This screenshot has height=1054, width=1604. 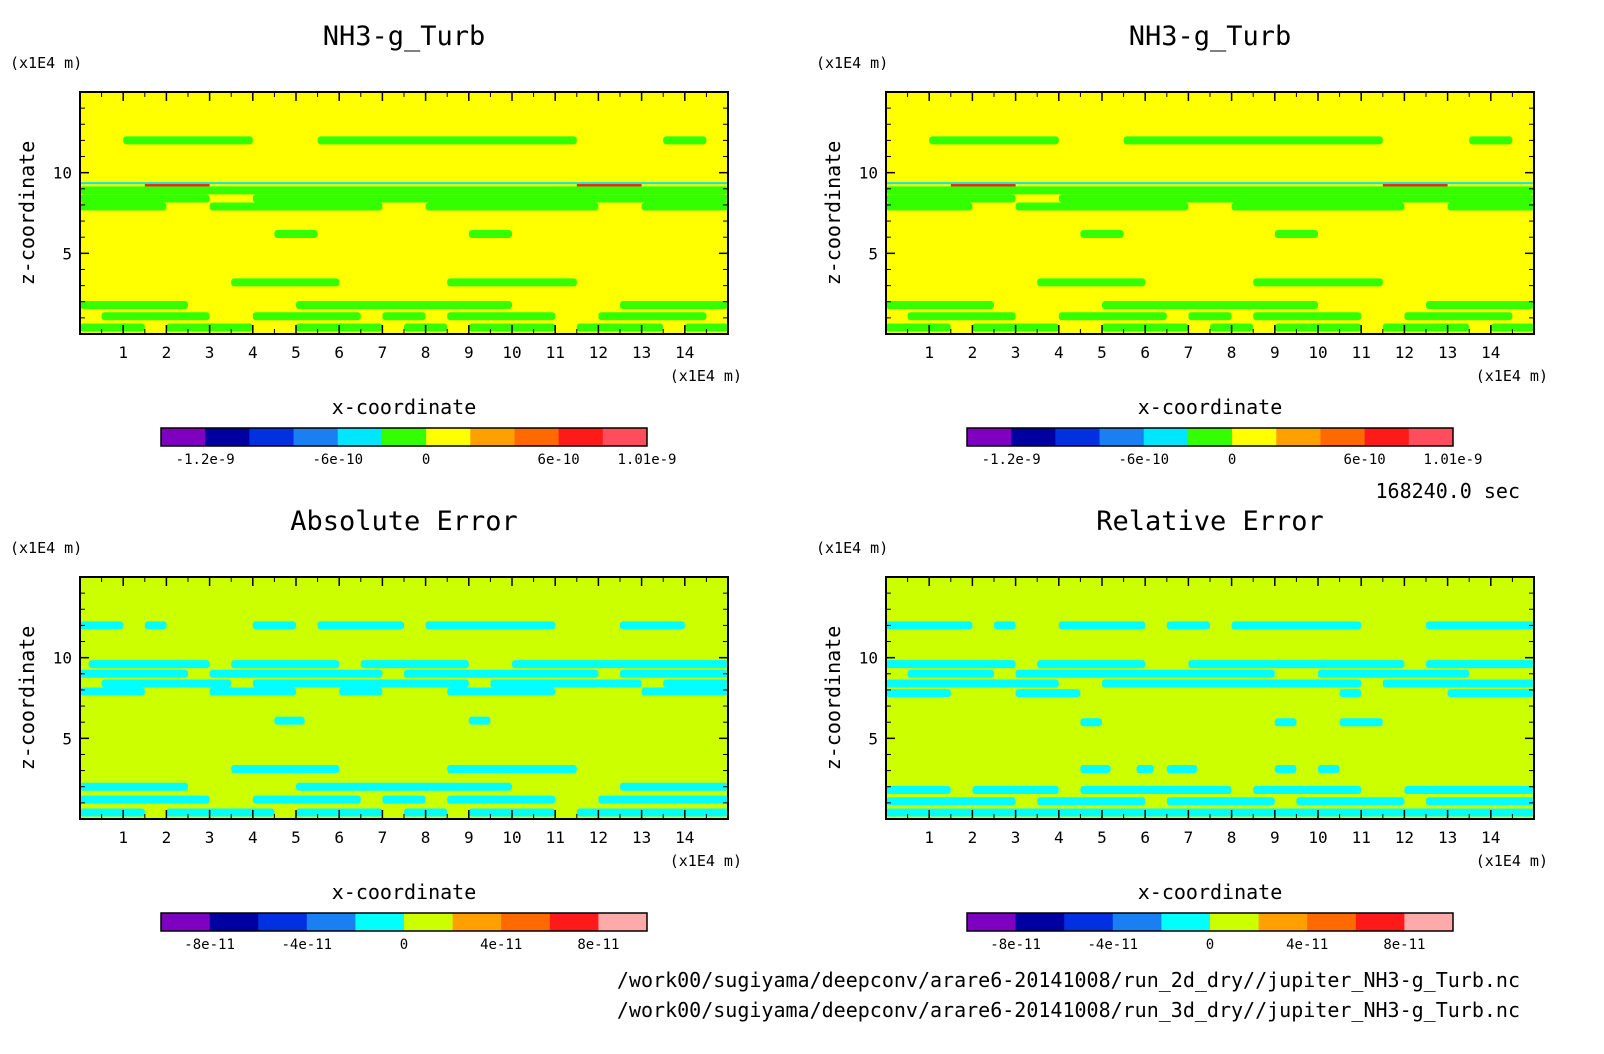 I want to click on colorbar-label: 6e-10, so click(x=559, y=460).